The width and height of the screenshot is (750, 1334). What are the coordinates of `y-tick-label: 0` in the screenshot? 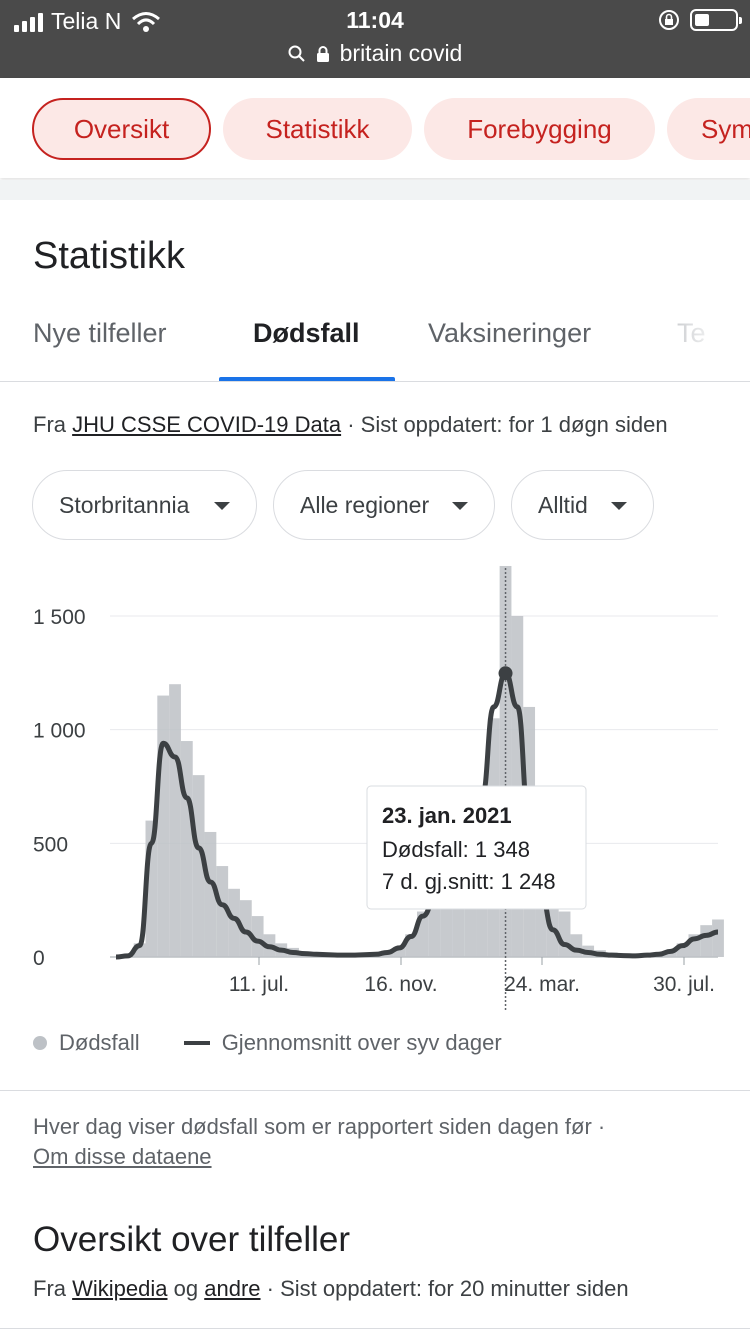 It's located at (39, 958).